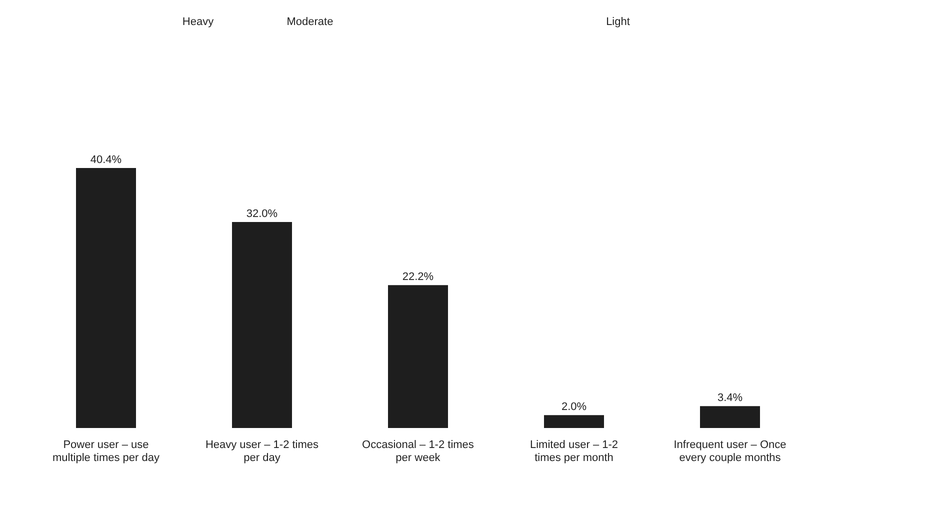 The width and height of the screenshot is (943, 507). I want to click on text: Heavy, so click(198, 22).